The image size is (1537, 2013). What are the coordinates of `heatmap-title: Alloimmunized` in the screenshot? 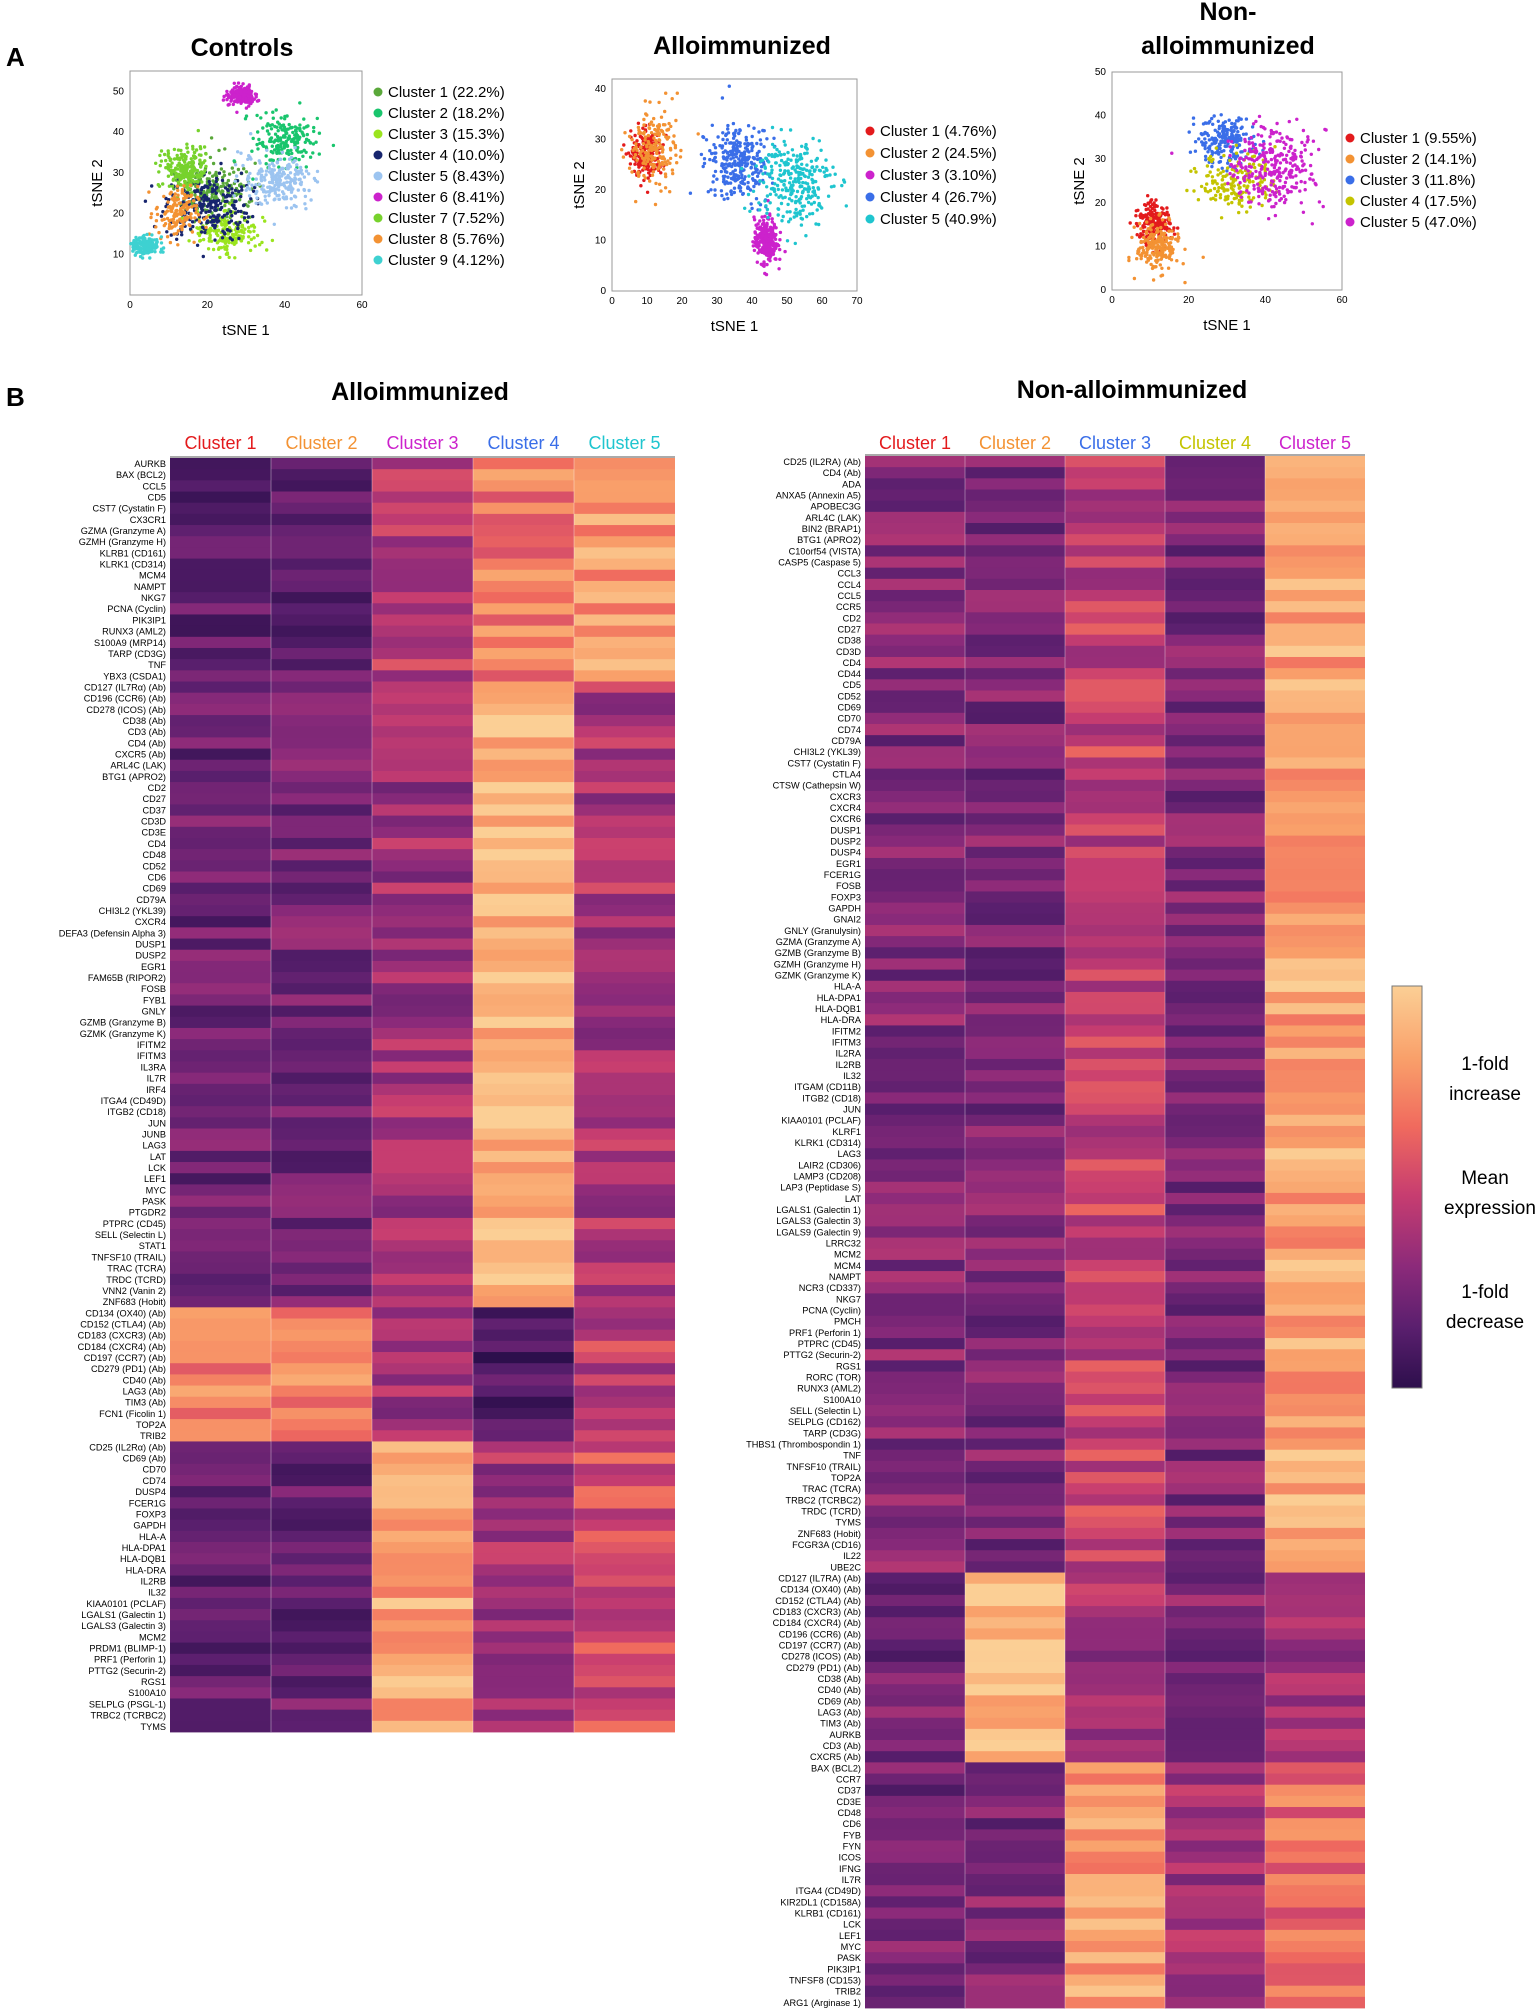 It's located at (420, 392).